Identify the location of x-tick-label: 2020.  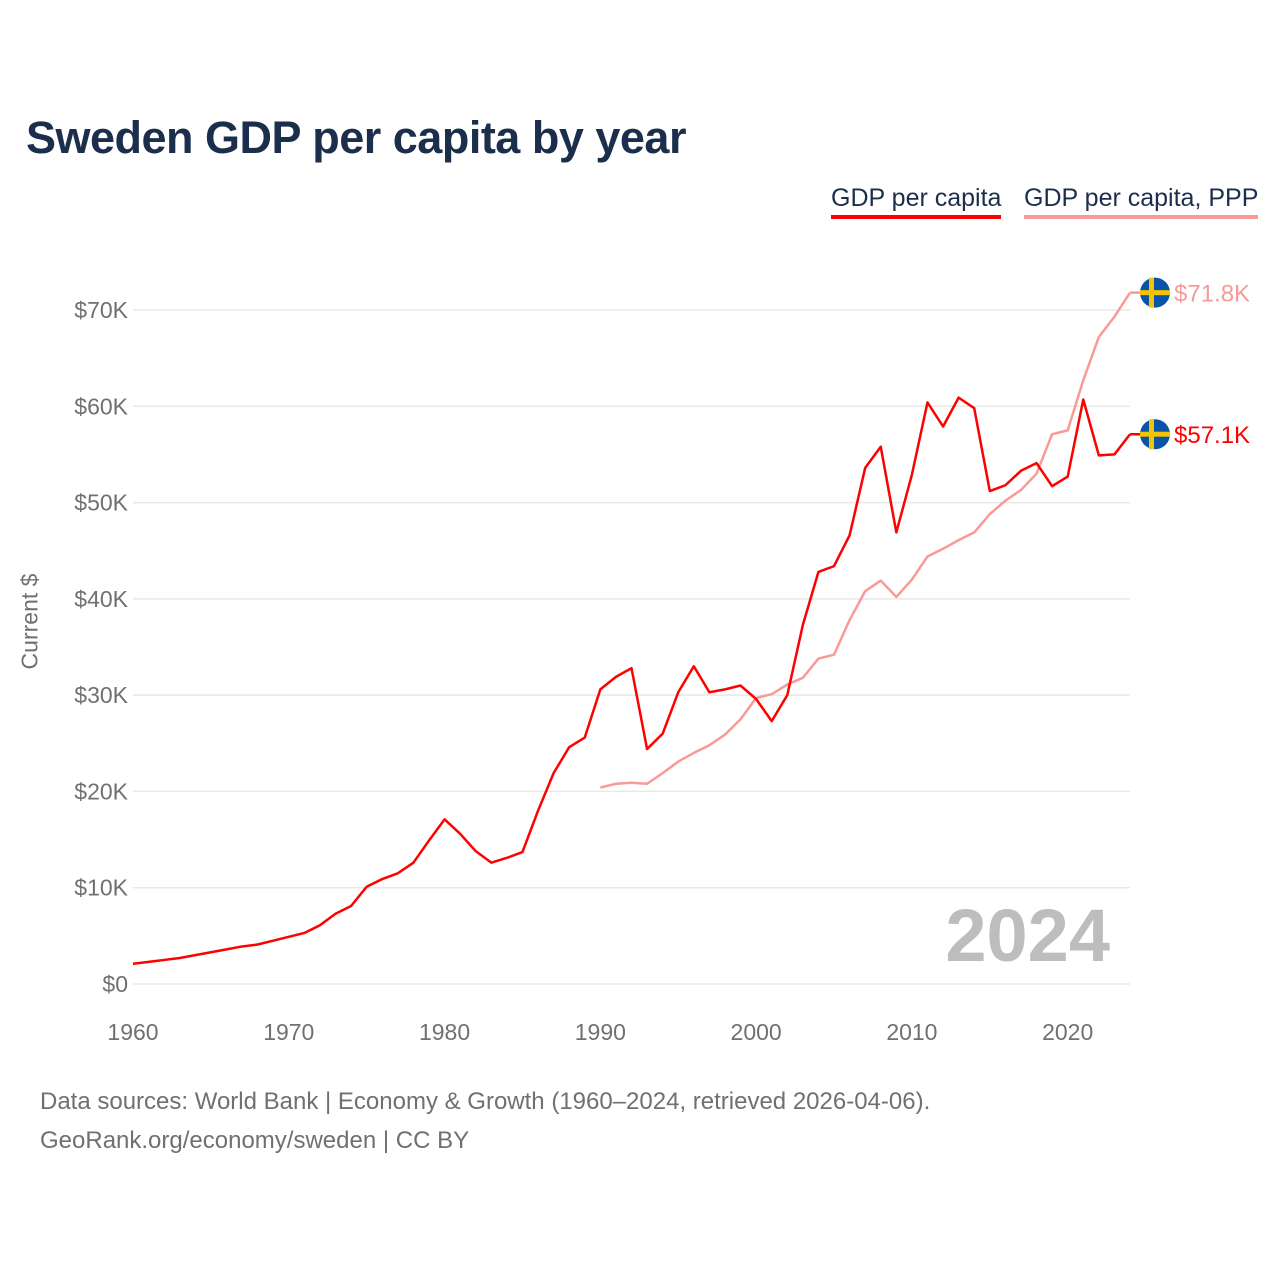
(1067, 1032).